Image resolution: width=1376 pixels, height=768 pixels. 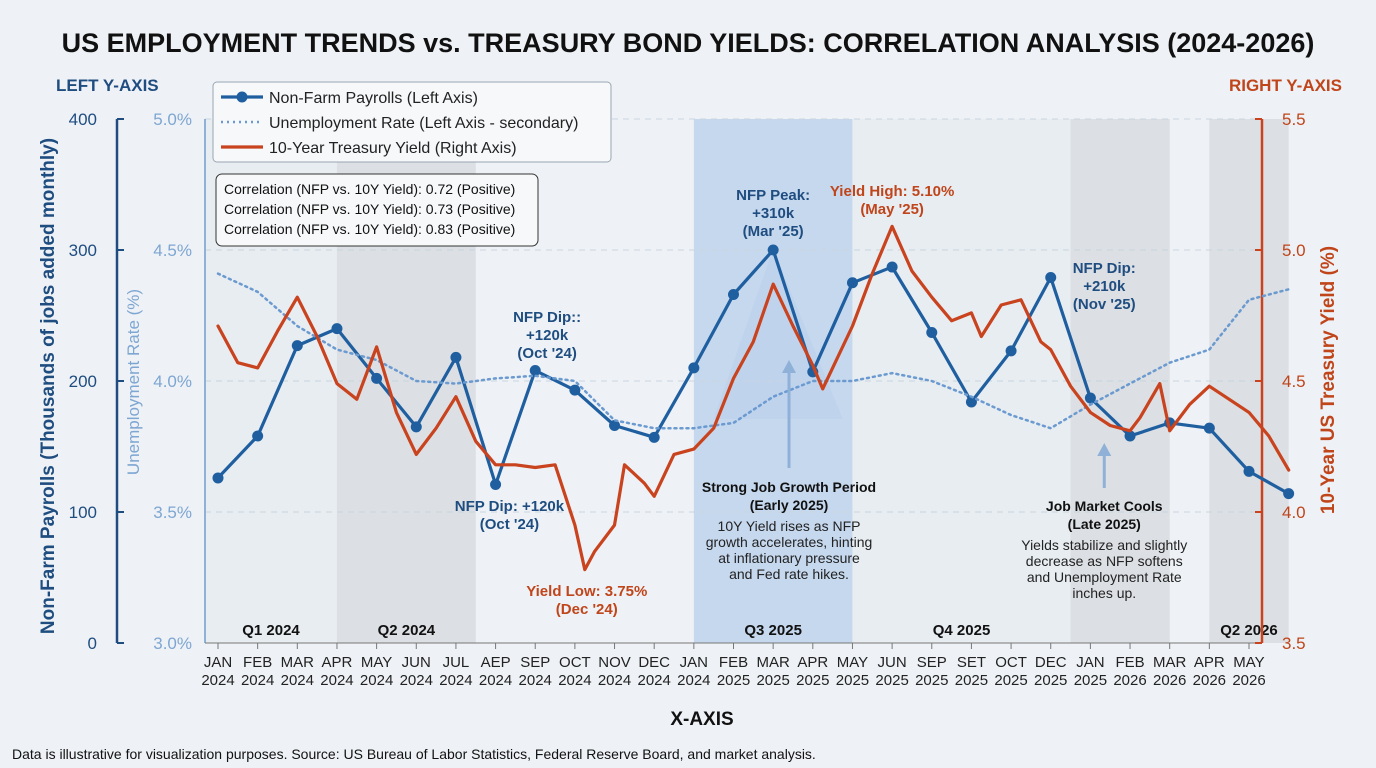 I want to click on annotation-text: NFP Dip: +120k, so click(x=510, y=506).